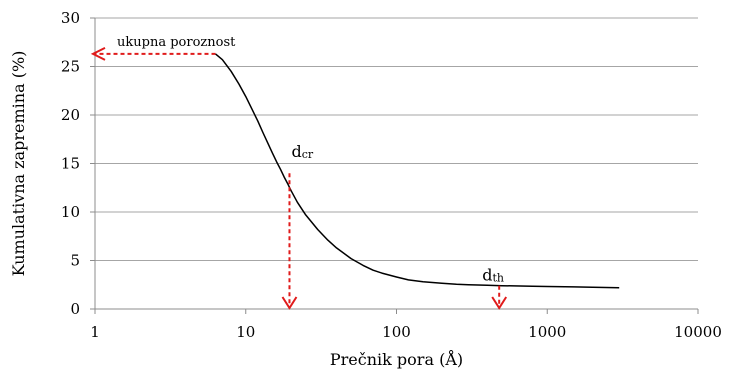 The image size is (732, 377). What do you see at coordinates (289, 303) in the screenshot?
I see `dcr-arrowhead` at bounding box center [289, 303].